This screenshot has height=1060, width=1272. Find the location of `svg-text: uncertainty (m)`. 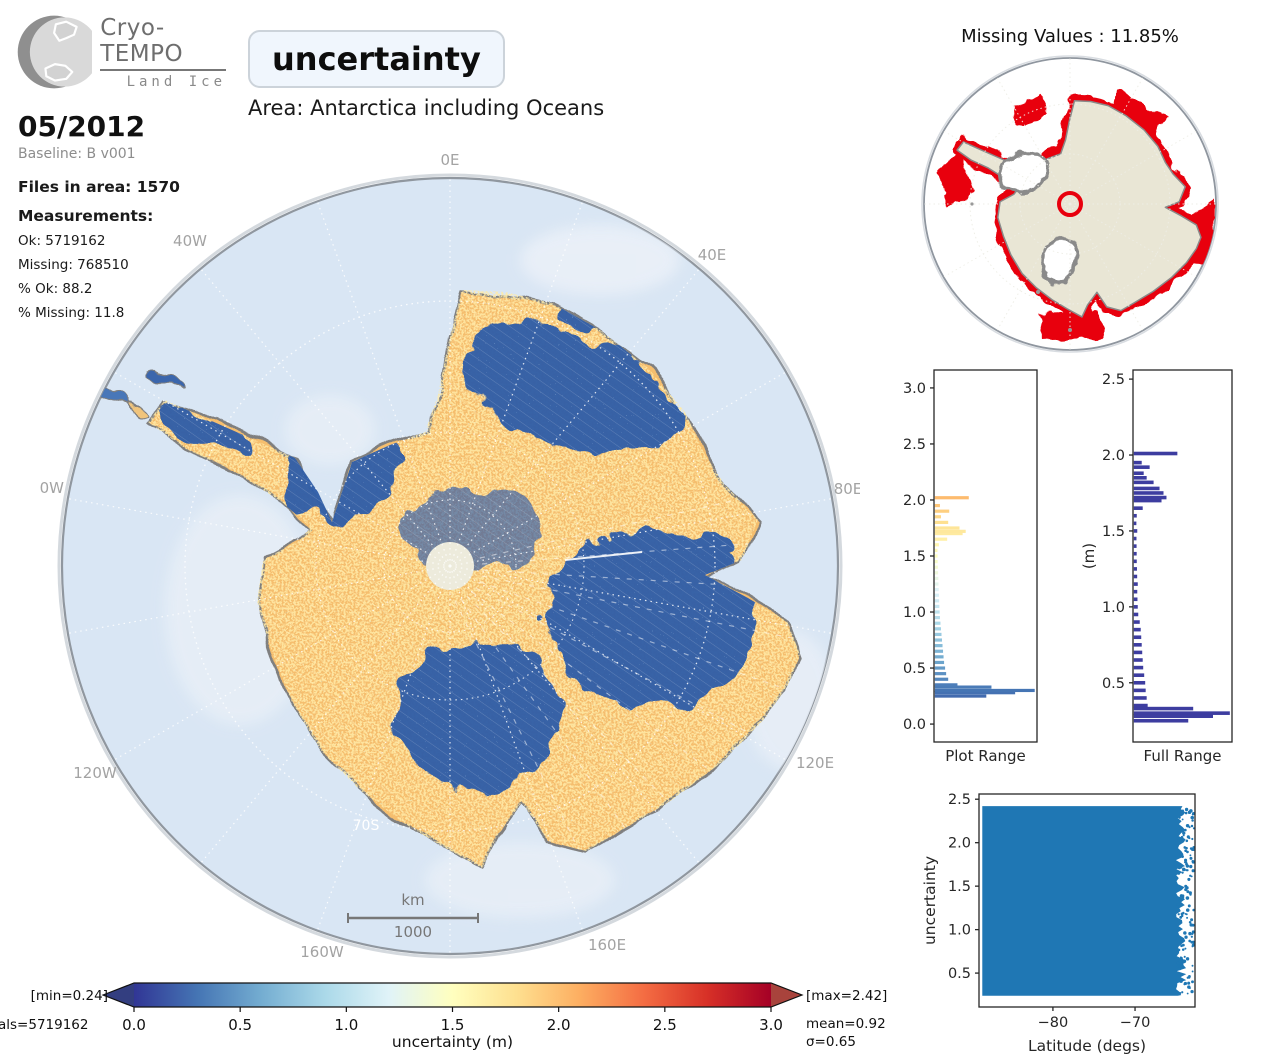

svg-text: uncertainty (m) is located at coordinates (452, 1042).